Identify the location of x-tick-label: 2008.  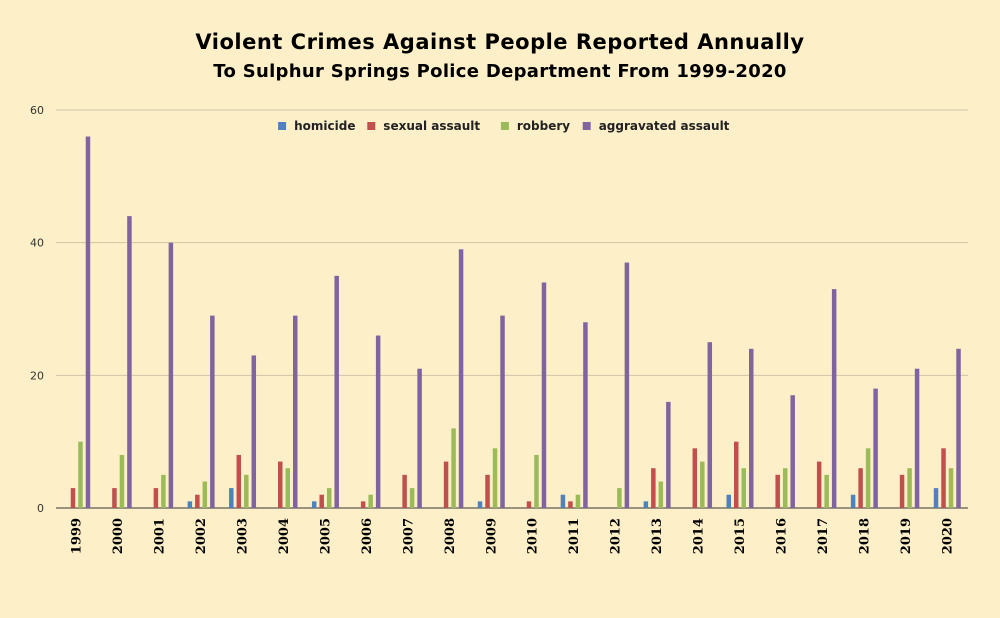
(450, 536).